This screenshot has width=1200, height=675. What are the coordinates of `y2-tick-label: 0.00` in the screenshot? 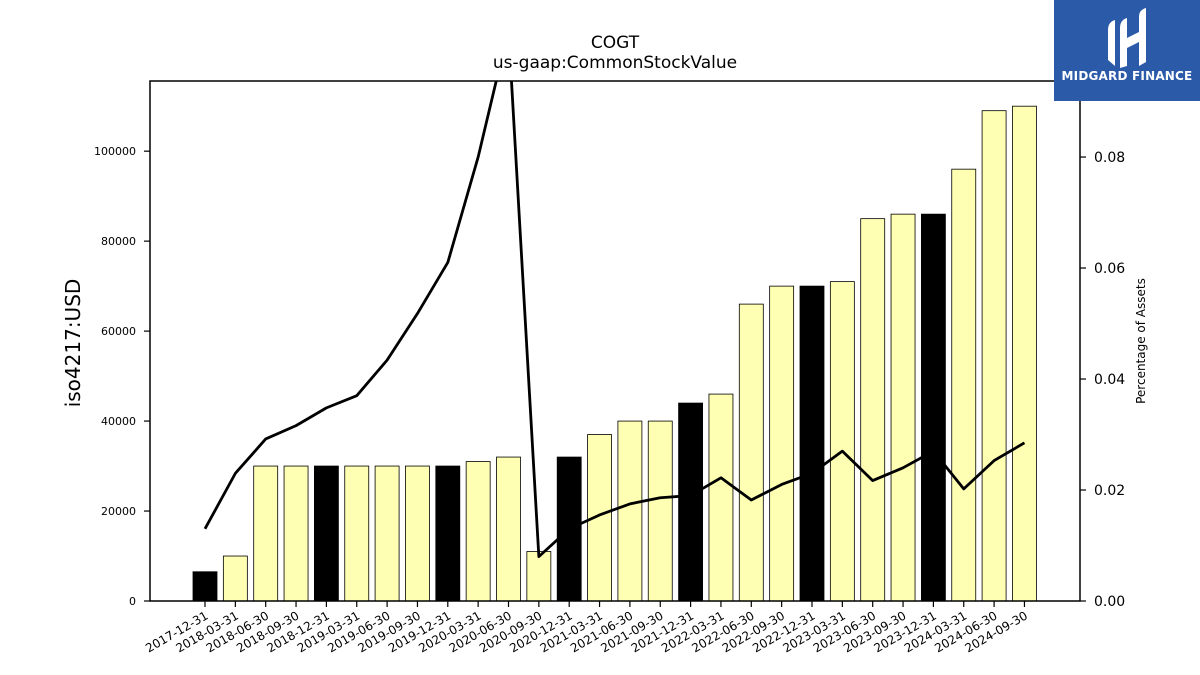 It's located at (1109, 602).